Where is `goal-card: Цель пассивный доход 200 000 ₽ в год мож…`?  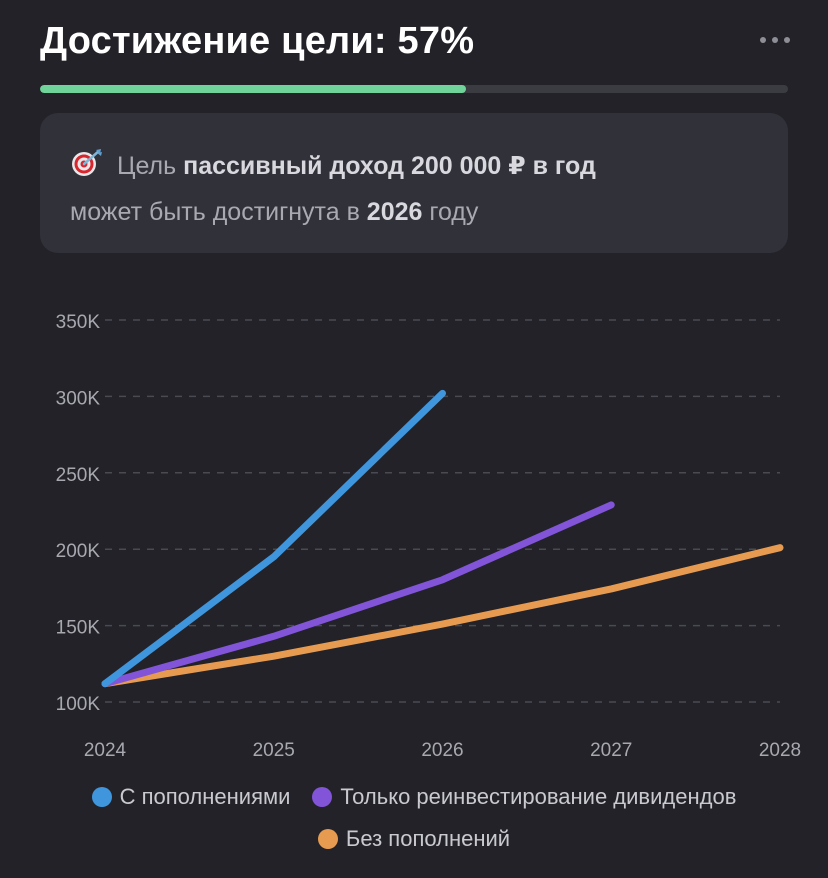 goal-card: Цель пассивный доход 200 000 ₽ в год мож… is located at coordinates (414, 183).